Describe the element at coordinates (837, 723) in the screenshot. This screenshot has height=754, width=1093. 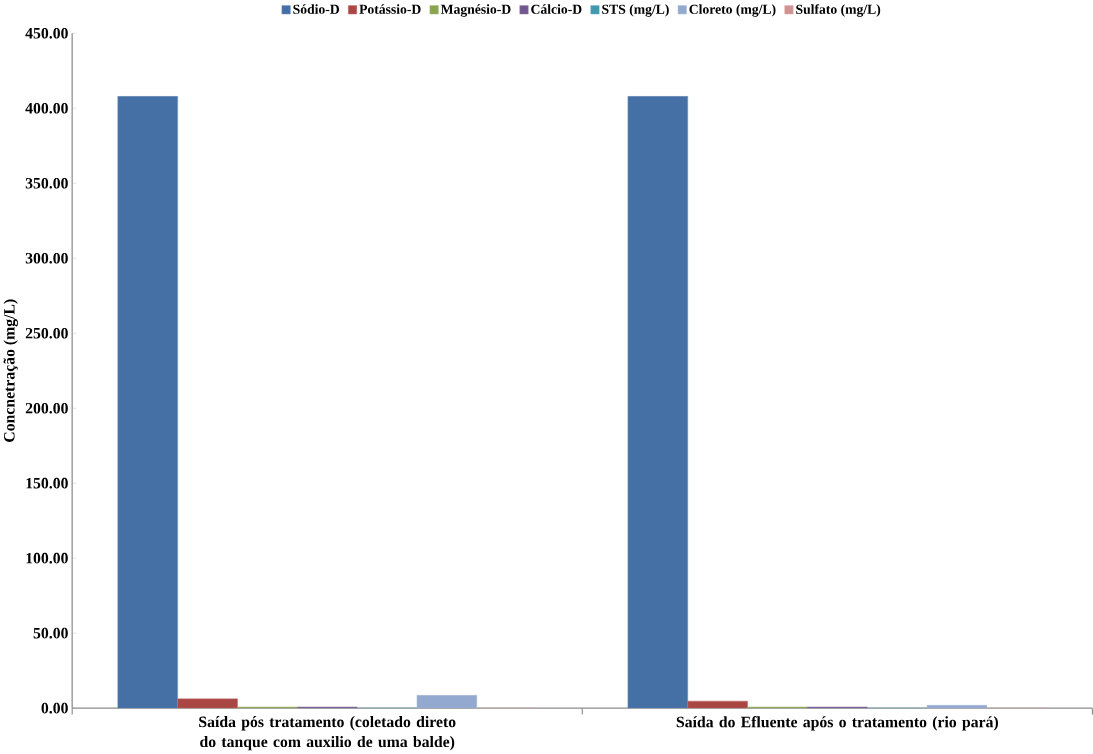
I see `x-tick-label: Saída do Efluente após o tratamento (rio pará)` at that location.